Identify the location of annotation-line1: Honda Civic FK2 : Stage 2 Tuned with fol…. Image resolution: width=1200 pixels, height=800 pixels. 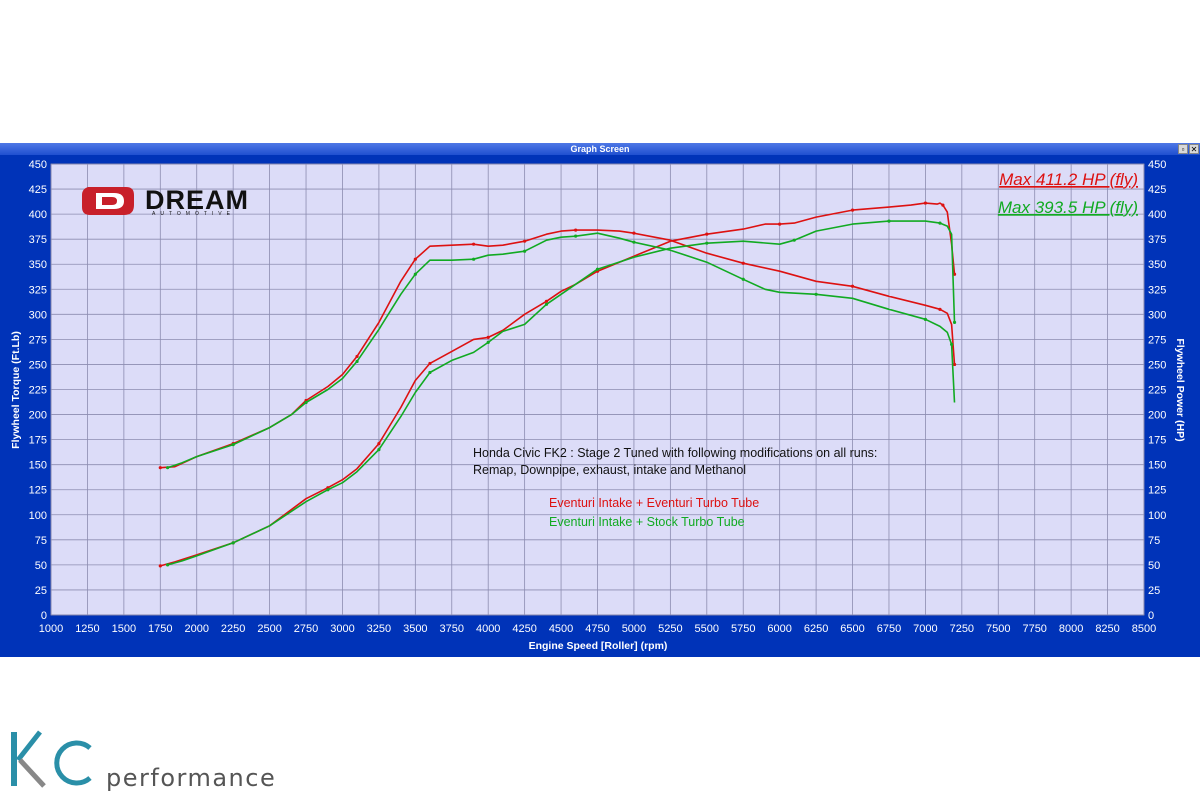
(675, 453).